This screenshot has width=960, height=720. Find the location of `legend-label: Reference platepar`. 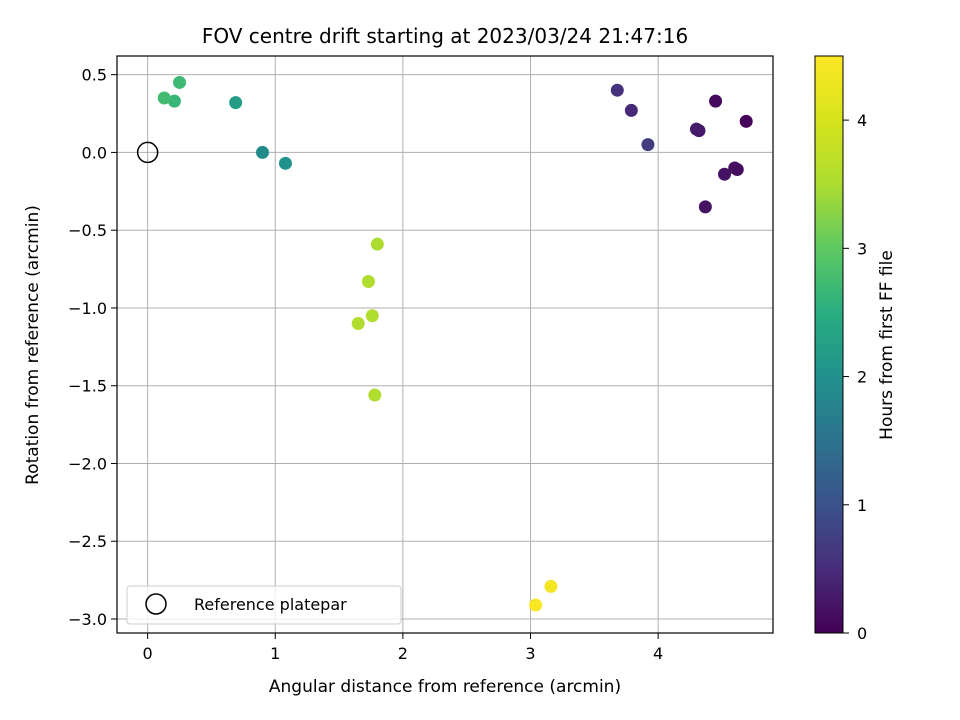

legend-label: Reference platepar is located at coordinates (270, 604).